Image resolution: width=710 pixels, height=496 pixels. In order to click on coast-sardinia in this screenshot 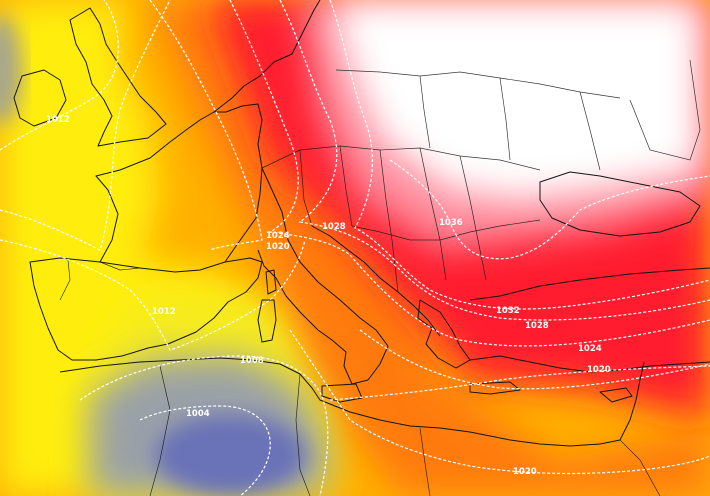, I will do `click(267, 321)`.